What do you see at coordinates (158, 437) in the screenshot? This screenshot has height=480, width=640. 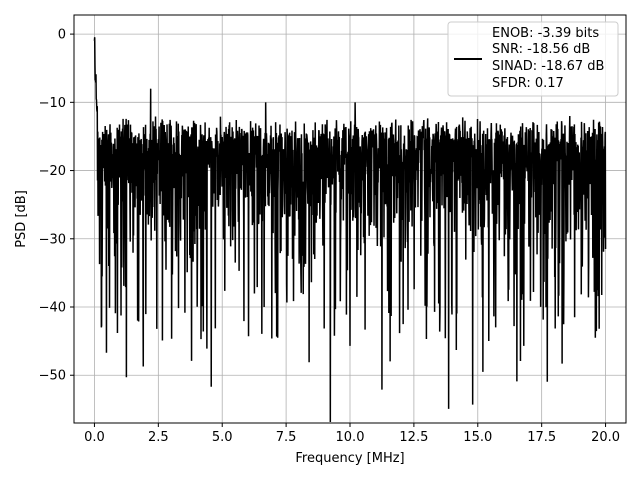 I see `x-tick-label: 2.5` at bounding box center [158, 437].